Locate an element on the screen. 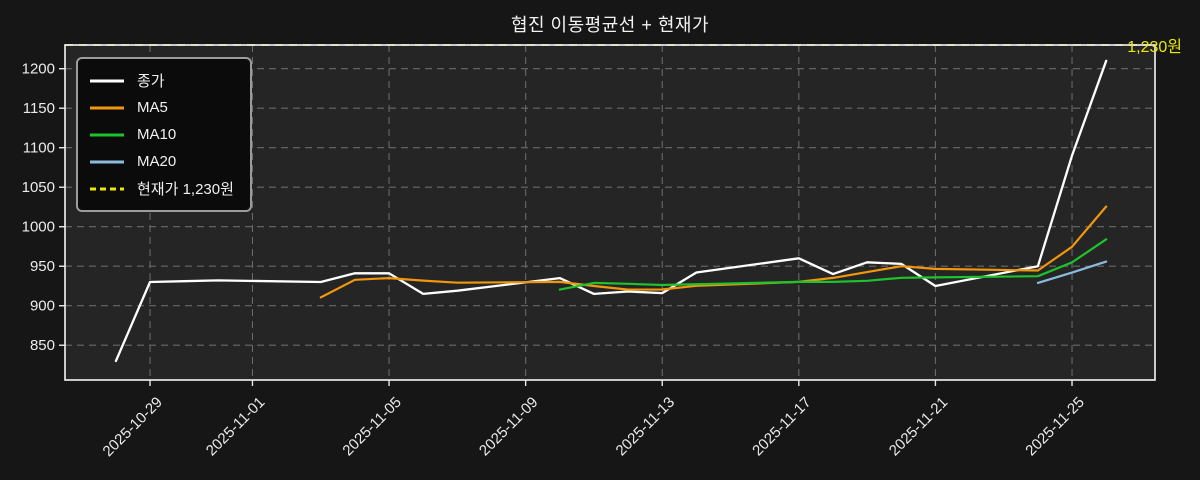 This screenshot has width=1200, height=480. legend-label-ma10: MA10 is located at coordinates (157, 134).